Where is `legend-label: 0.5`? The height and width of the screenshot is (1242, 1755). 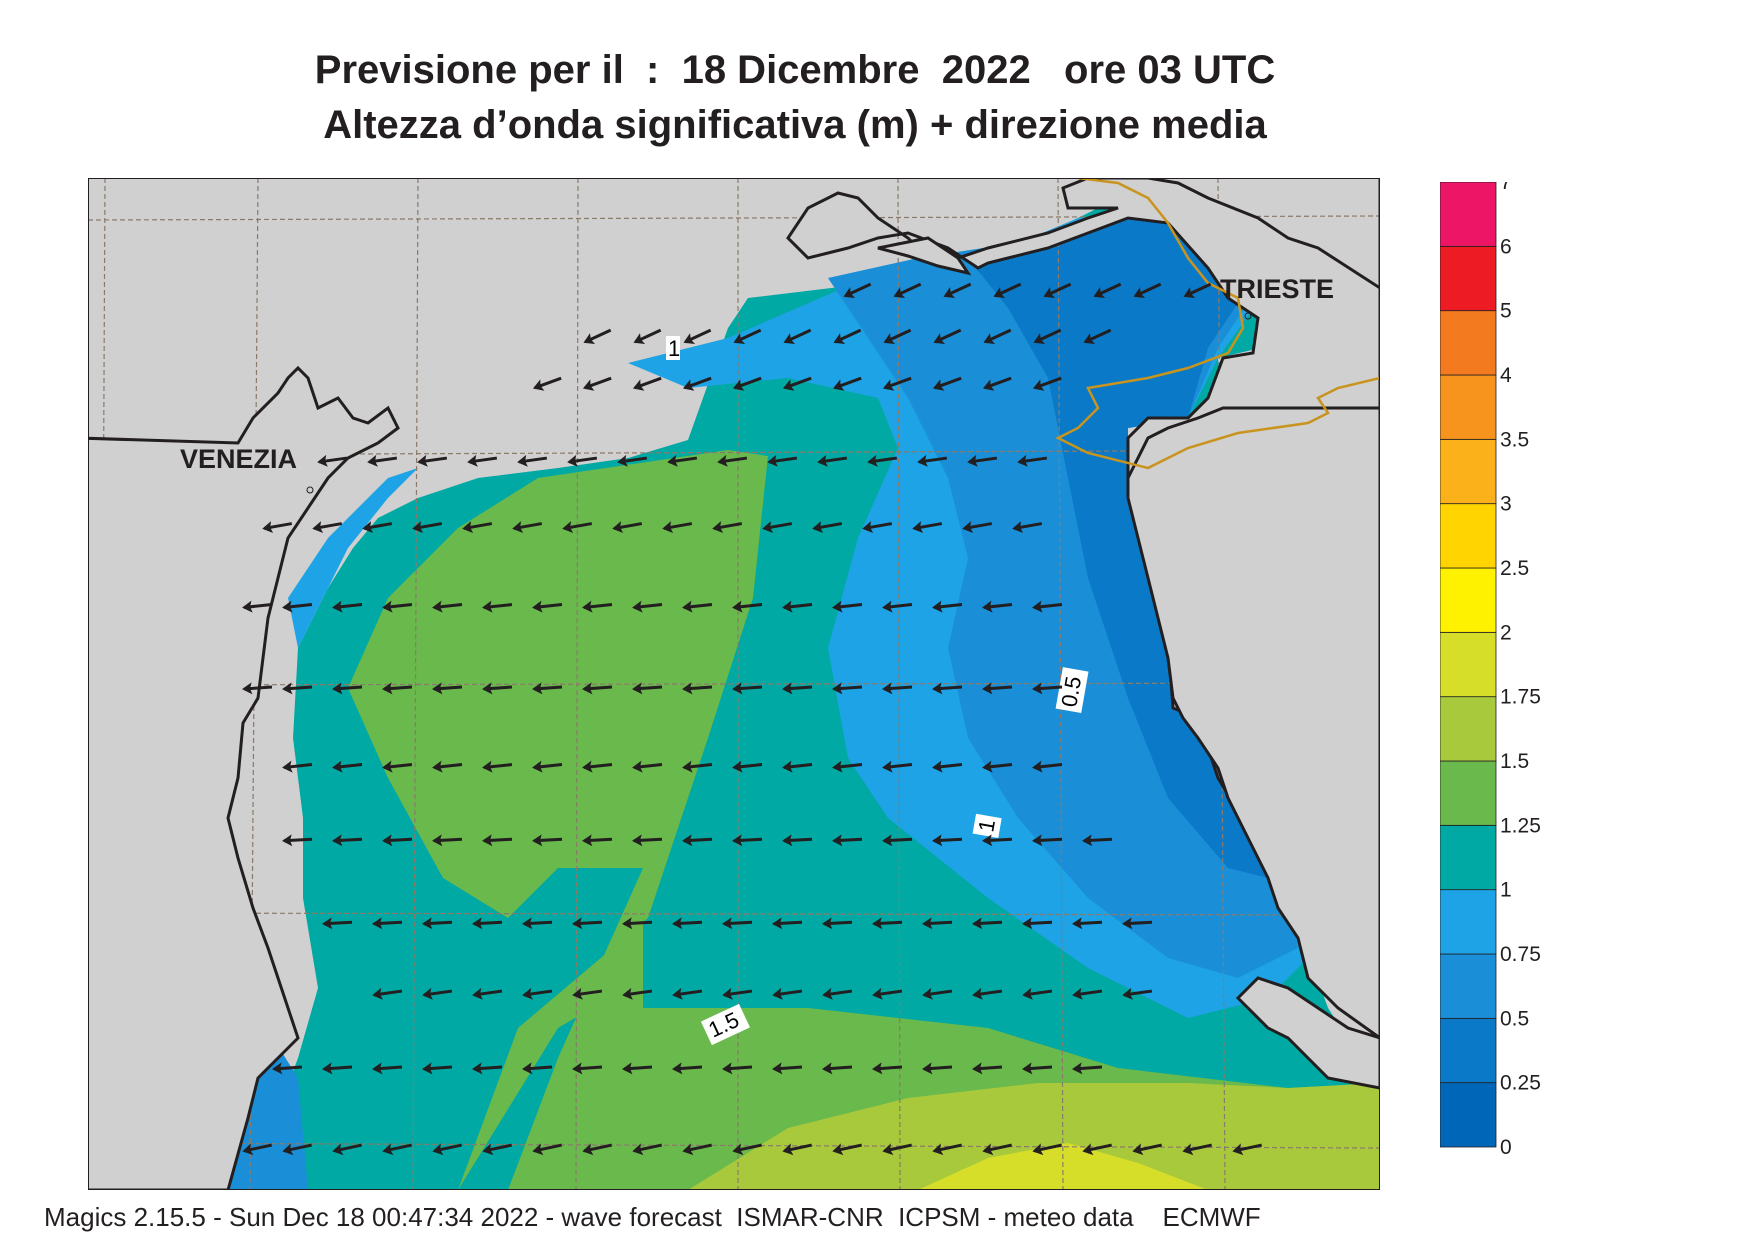
legend-label: 0.5 is located at coordinates (1514, 1018).